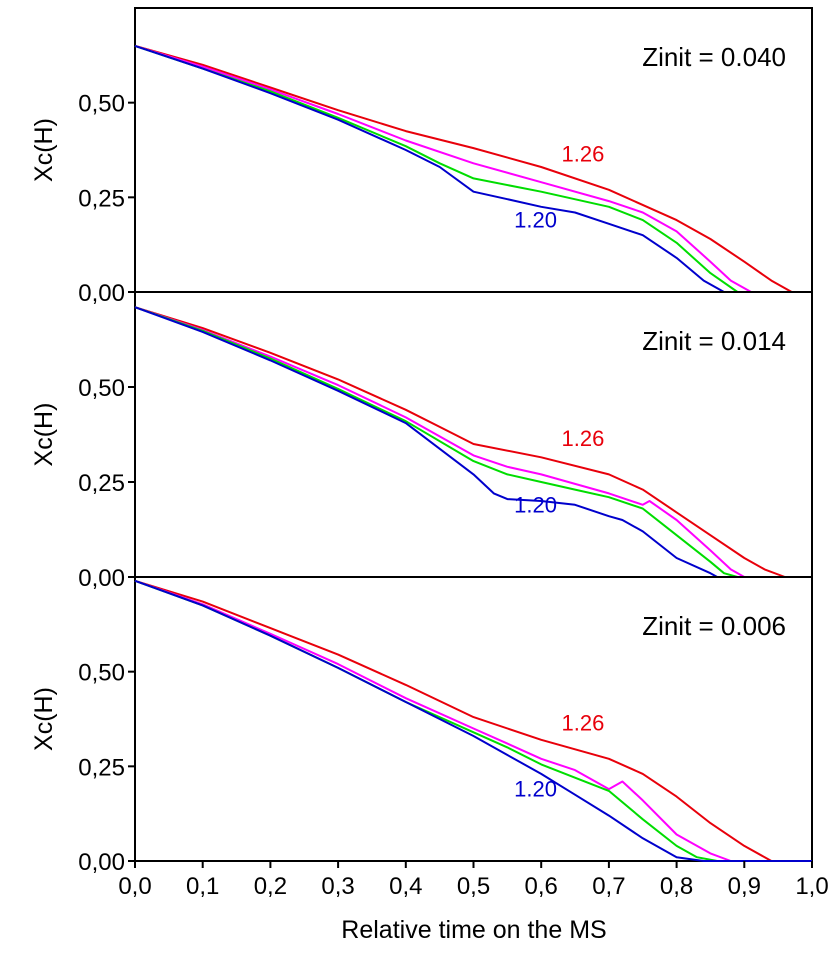 The width and height of the screenshot is (830, 963). Describe the element at coordinates (714, 341) in the screenshot. I see `panel-title: Zinit = 0.014` at that location.